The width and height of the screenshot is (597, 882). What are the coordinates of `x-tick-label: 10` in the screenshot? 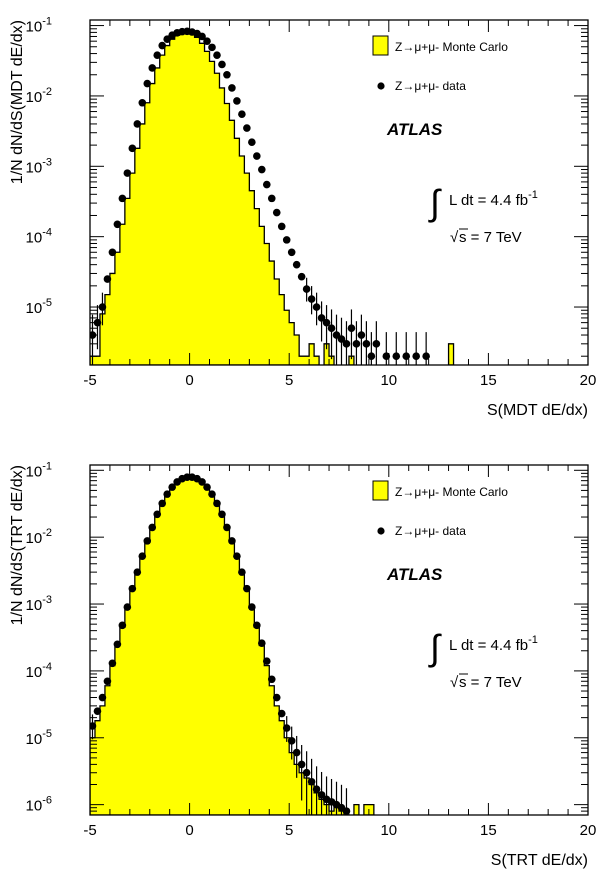 It's located at (388, 380).